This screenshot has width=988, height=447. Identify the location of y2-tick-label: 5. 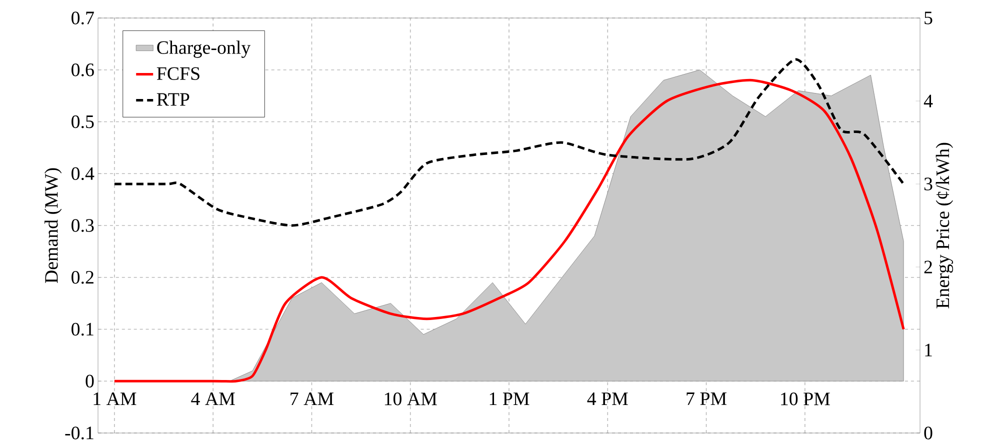
(928, 18).